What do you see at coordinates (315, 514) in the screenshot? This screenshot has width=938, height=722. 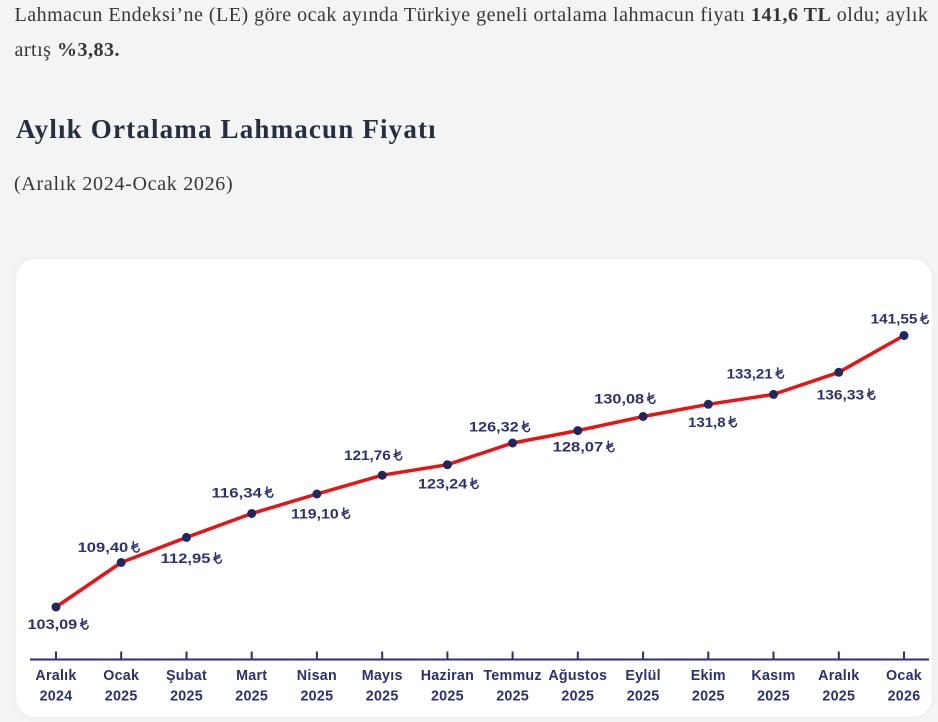 I see `svg-text: 119,10` at bounding box center [315, 514].